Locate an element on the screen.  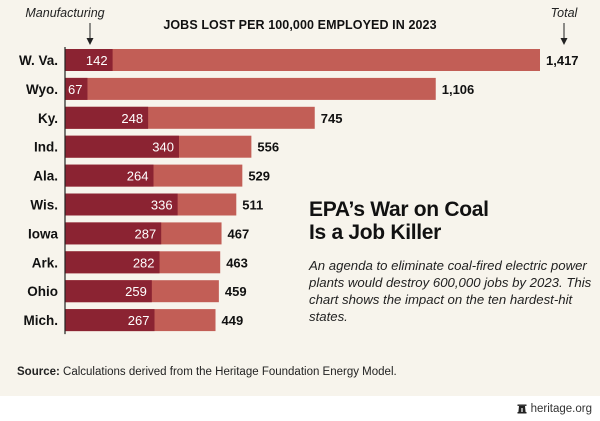
liberty-bell-icon is located at coordinates (522, 409).